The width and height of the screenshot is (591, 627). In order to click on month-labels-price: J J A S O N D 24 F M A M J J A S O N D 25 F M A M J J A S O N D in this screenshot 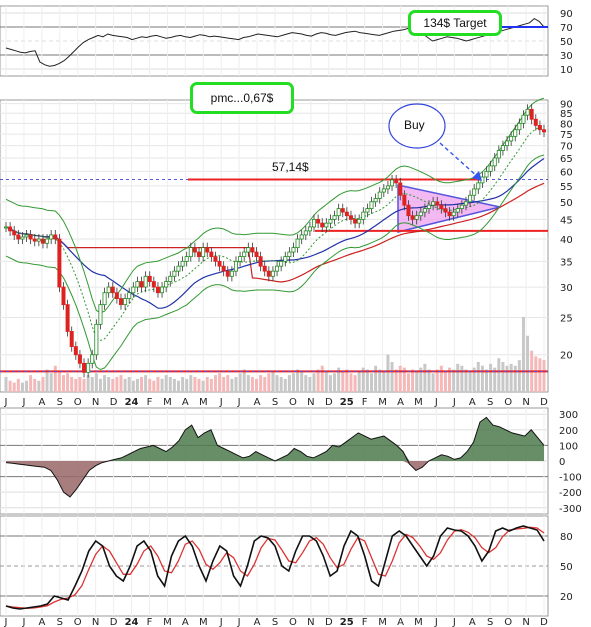, I will do `click(276, 402)`.